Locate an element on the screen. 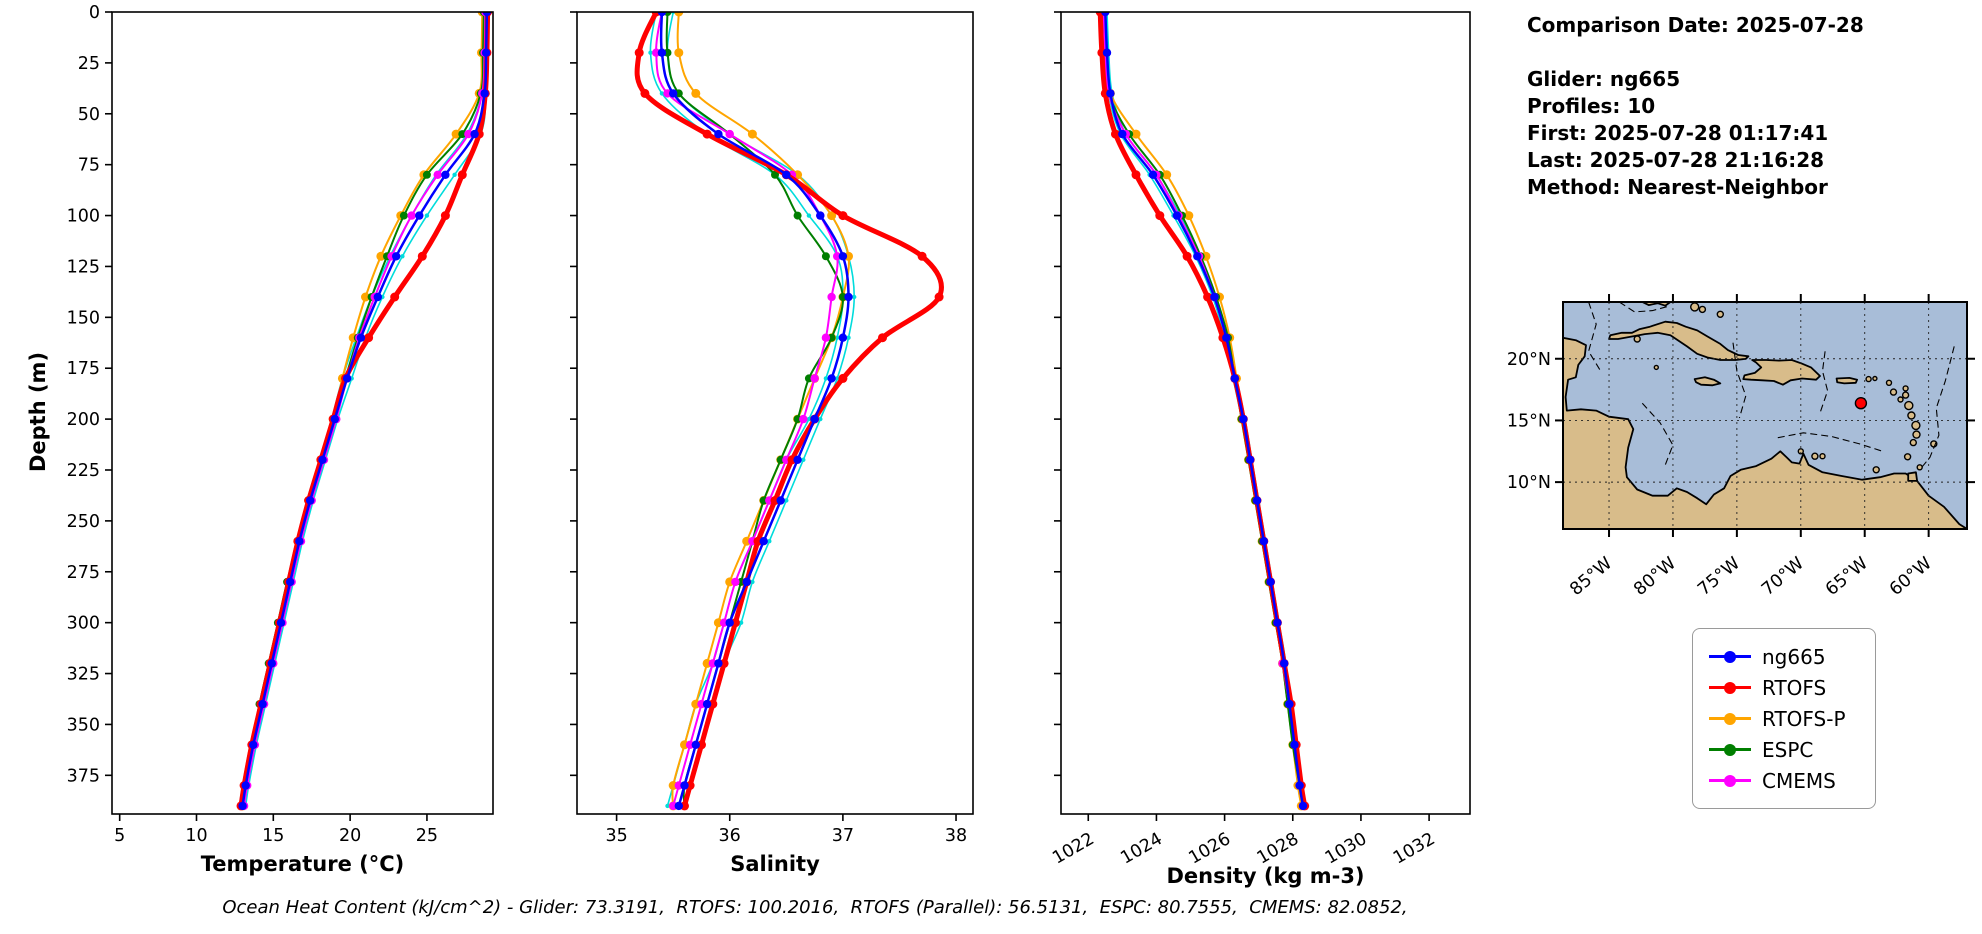 This screenshot has height=934, width=1982. svg-text: 15 is located at coordinates (273, 836).